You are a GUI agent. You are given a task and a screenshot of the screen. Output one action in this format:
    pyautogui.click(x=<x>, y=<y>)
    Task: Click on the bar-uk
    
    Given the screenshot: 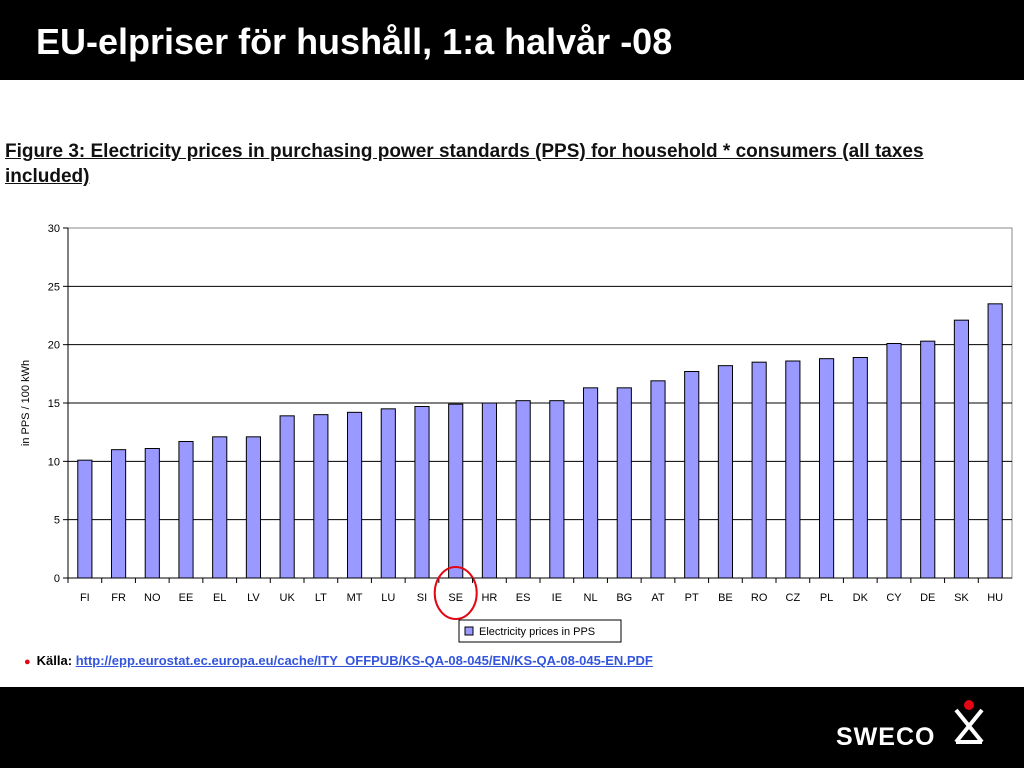 What is the action you would take?
    pyautogui.click(x=287, y=497)
    